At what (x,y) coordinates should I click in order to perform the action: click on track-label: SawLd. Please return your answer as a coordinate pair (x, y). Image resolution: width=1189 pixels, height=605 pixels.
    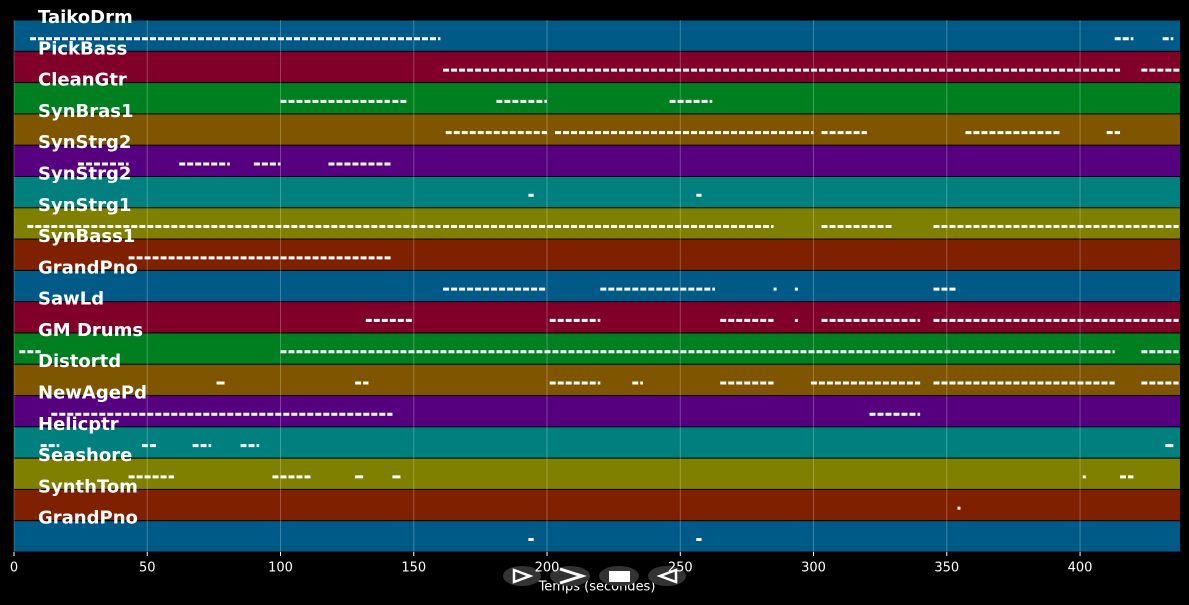
    Looking at the image, I should click on (71, 299).